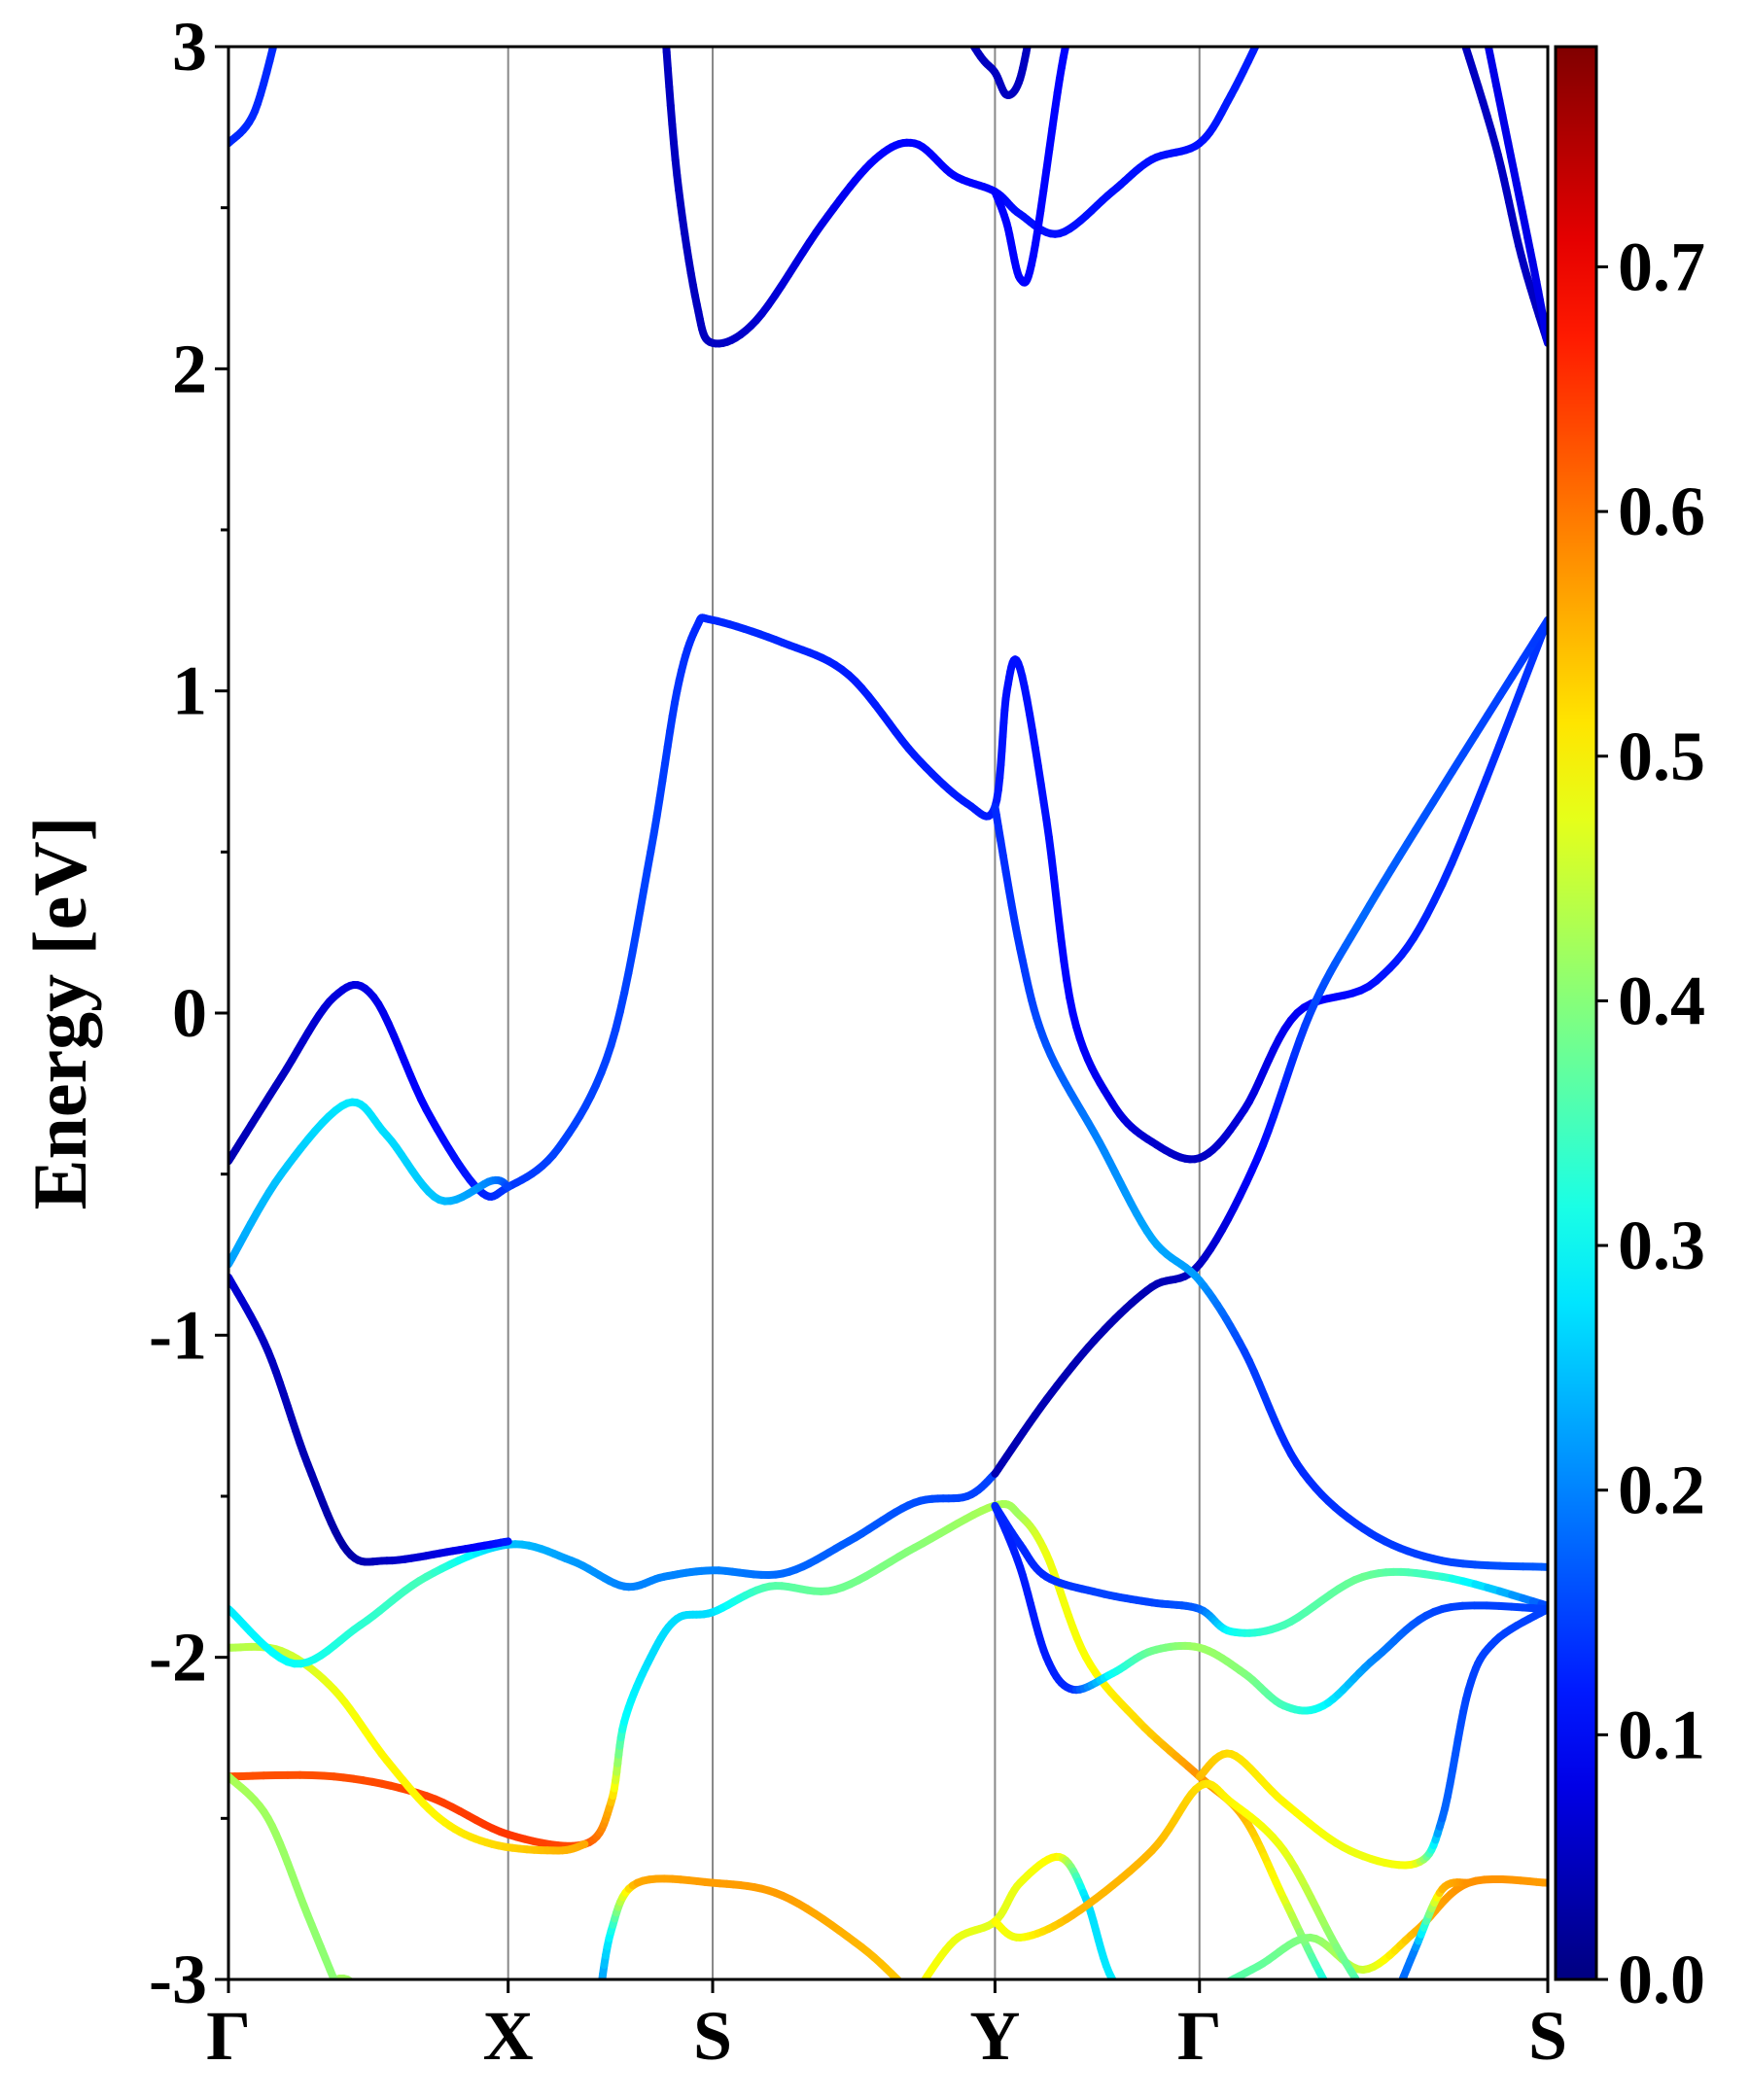 The height and width of the screenshot is (2100, 1750). What do you see at coordinates (1661, 756) in the screenshot?
I see `colorbar-tick-label: 0.5` at bounding box center [1661, 756].